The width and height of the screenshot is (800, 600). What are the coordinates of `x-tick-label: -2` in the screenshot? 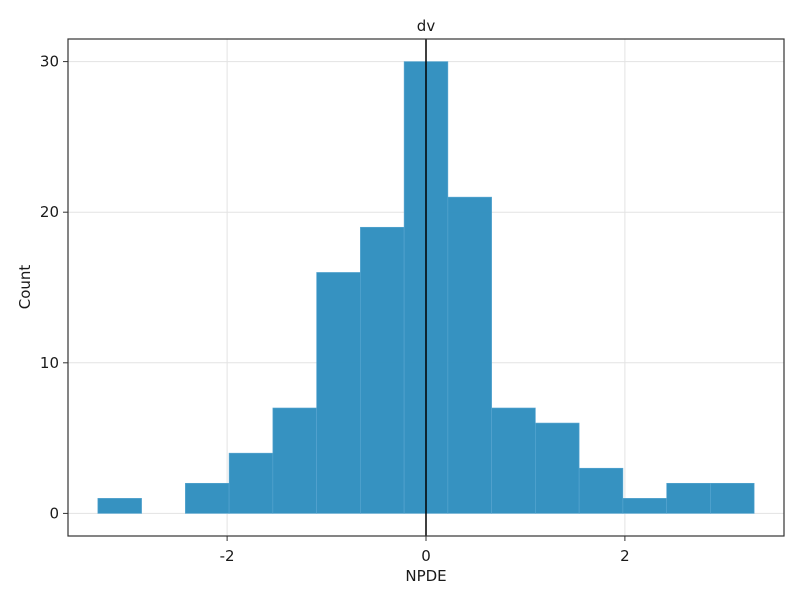 It's located at (227, 556).